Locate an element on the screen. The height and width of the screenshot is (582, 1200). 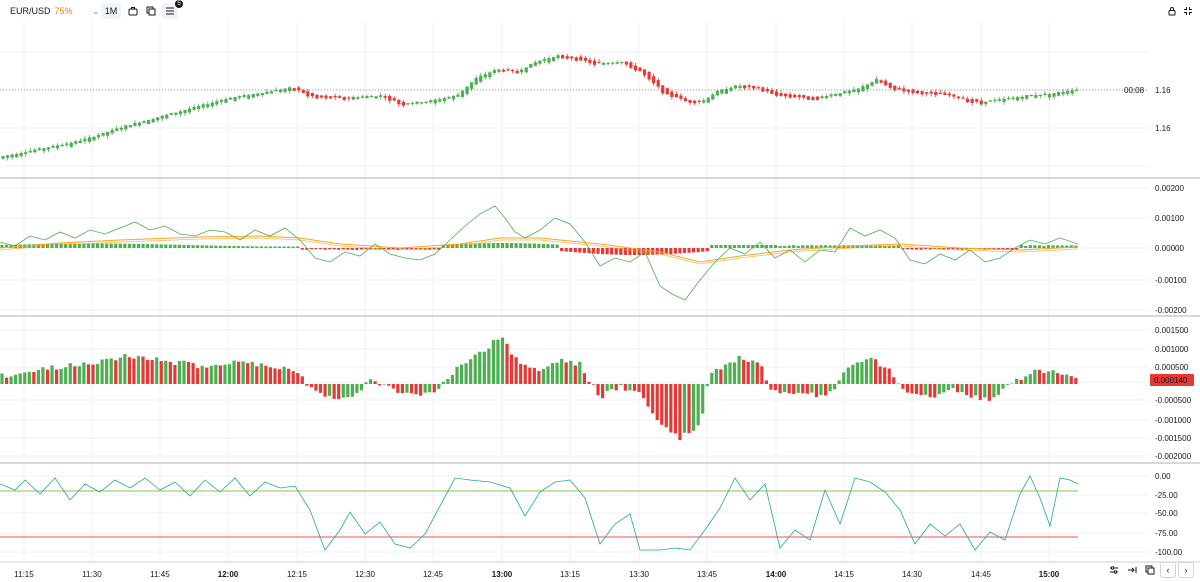
scroll-to-end-icon is located at coordinates (1132, 570).